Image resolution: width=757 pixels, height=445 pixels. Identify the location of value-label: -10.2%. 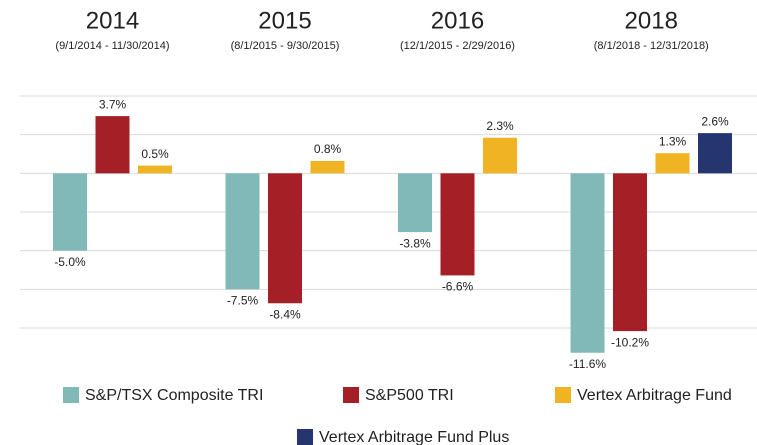
(630, 342).